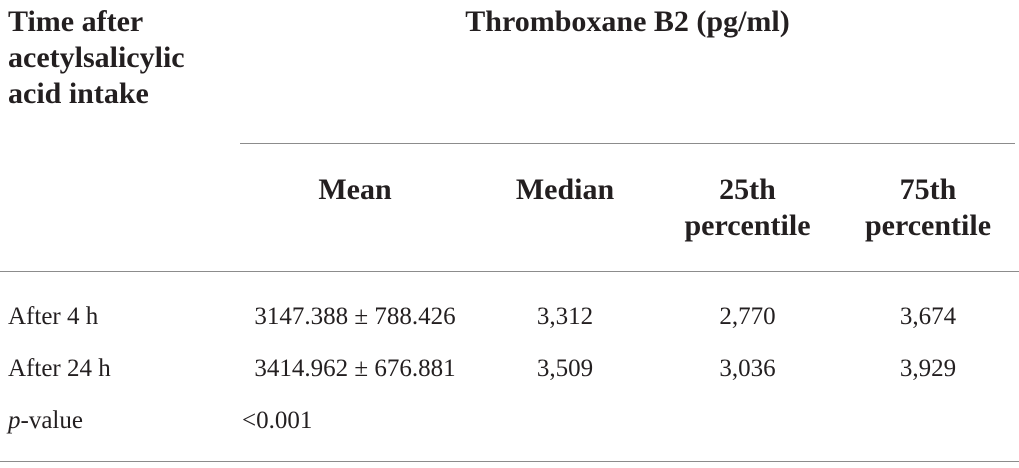 Image resolution: width=1019 pixels, height=468 pixels. Describe the element at coordinates (355, 368) in the screenshot. I see `table-cell-mean: 3414.962 ± 676.881` at that location.